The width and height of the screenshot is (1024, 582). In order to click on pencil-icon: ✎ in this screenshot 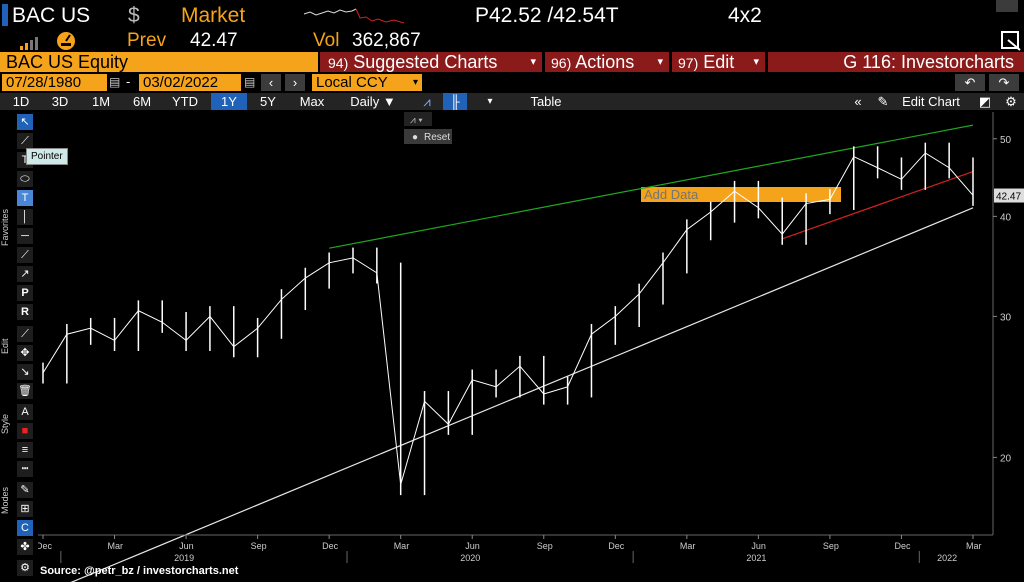, I will do `click(883, 101)`.